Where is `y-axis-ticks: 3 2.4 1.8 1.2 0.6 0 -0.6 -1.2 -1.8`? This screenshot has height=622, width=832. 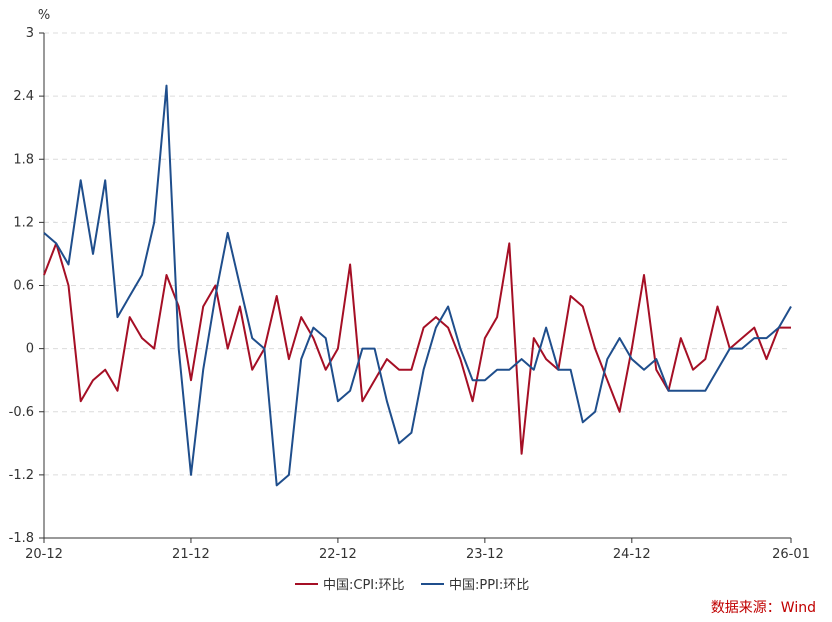 y-axis-ticks: 3 2.4 1.8 1.2 0.6 0 -0.6 -1.2 -1.8 is located at coordinates (26, 286).